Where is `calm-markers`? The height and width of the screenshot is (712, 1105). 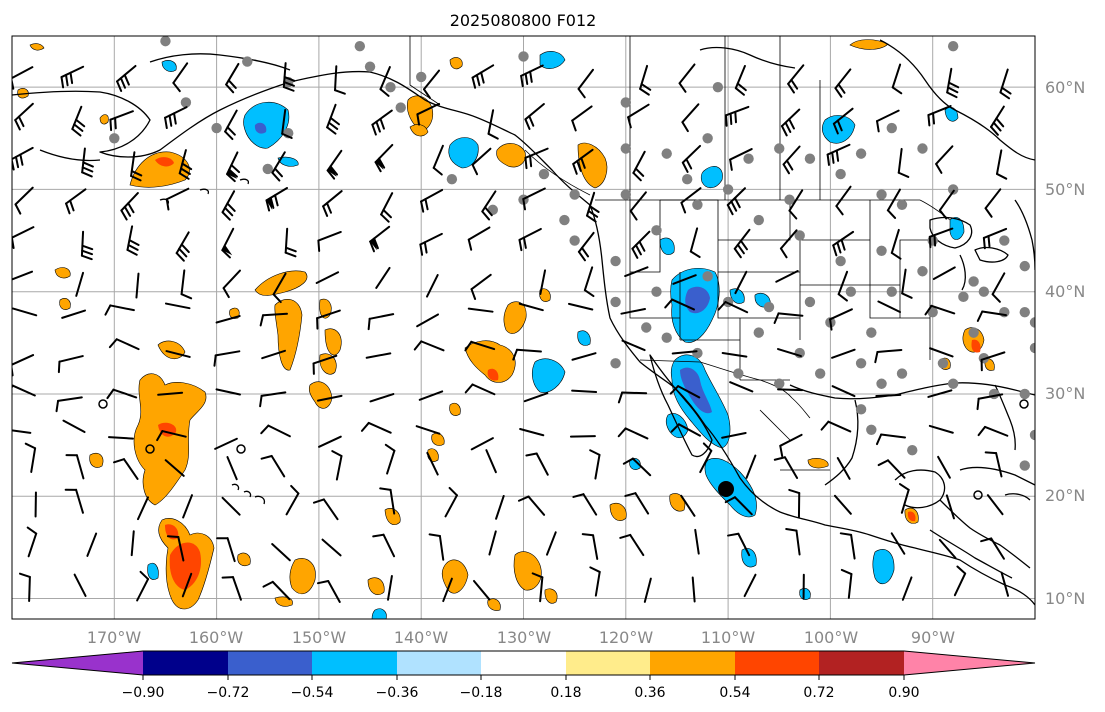 calm-markers is located at coordinates (563, 449).